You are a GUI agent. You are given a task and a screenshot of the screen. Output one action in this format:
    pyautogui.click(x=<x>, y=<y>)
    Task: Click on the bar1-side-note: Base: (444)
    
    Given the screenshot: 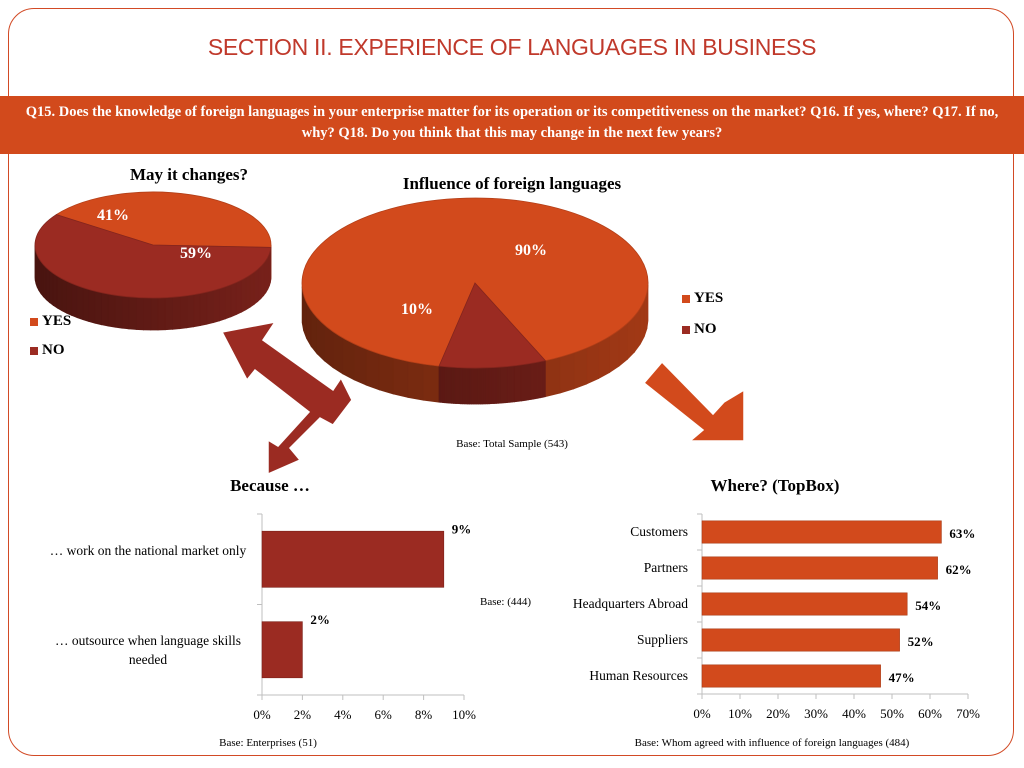 What is the action you would take?
    pyautogui.click(x=506, y=602)
    